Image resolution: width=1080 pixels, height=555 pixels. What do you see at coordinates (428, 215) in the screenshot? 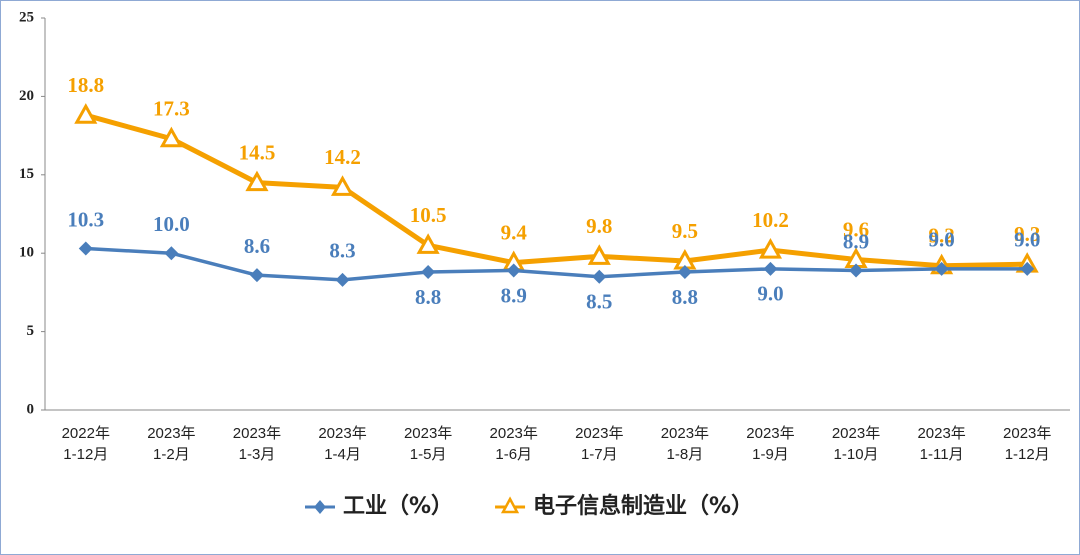
I see `data-label: 10.5` at bounding box center [428, 215].